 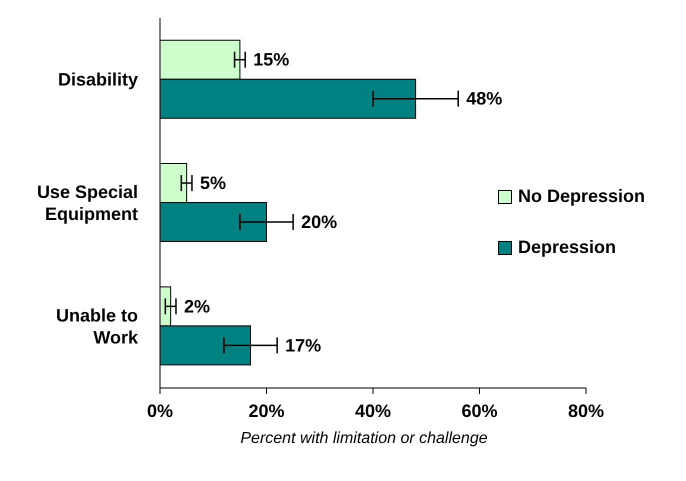 What do you see at coordinates (319, 222) in the screenshot?
I see `data-label: 20%` at bounding box center [319, 222].